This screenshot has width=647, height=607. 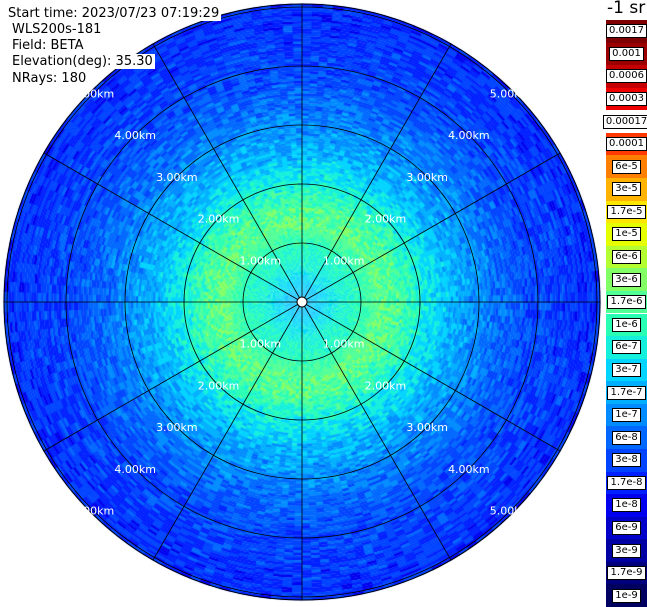 I want to click on colorbar-step: 6e-6, so click(x=626, y=257).